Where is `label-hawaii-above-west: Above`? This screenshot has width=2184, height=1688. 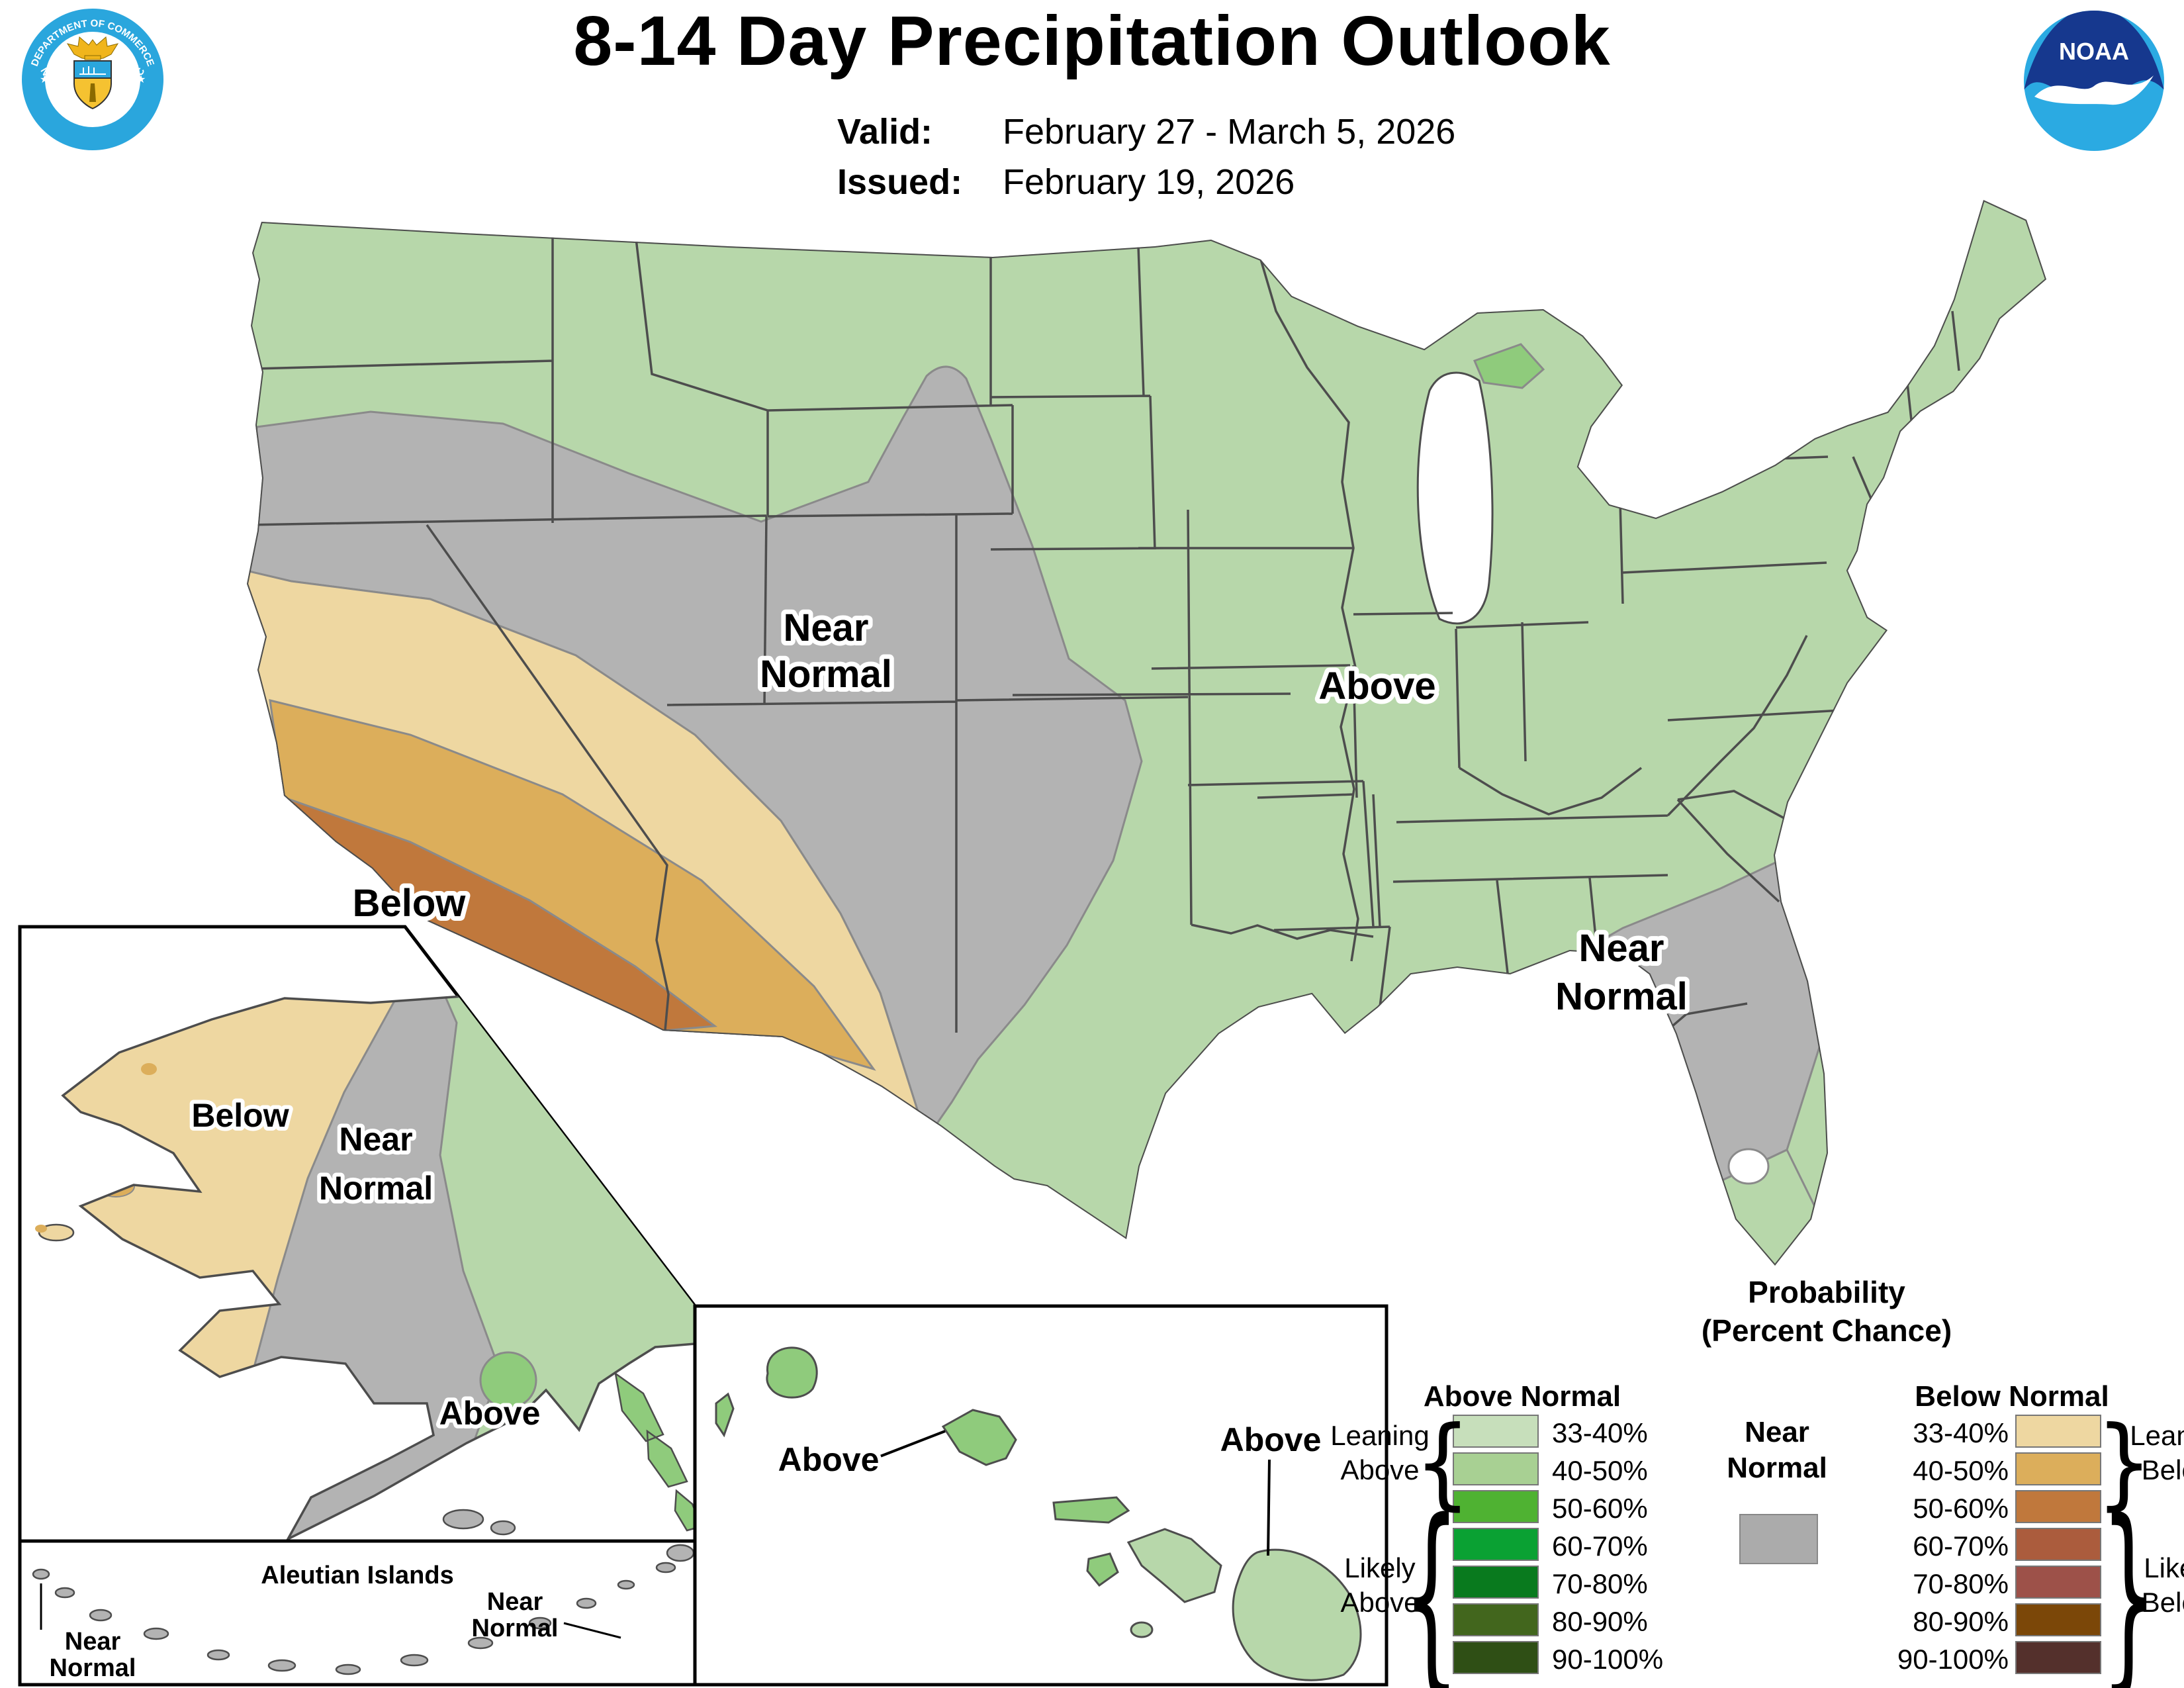
label-hawaii-above-west: Above is located at coordinates (829, 1459).